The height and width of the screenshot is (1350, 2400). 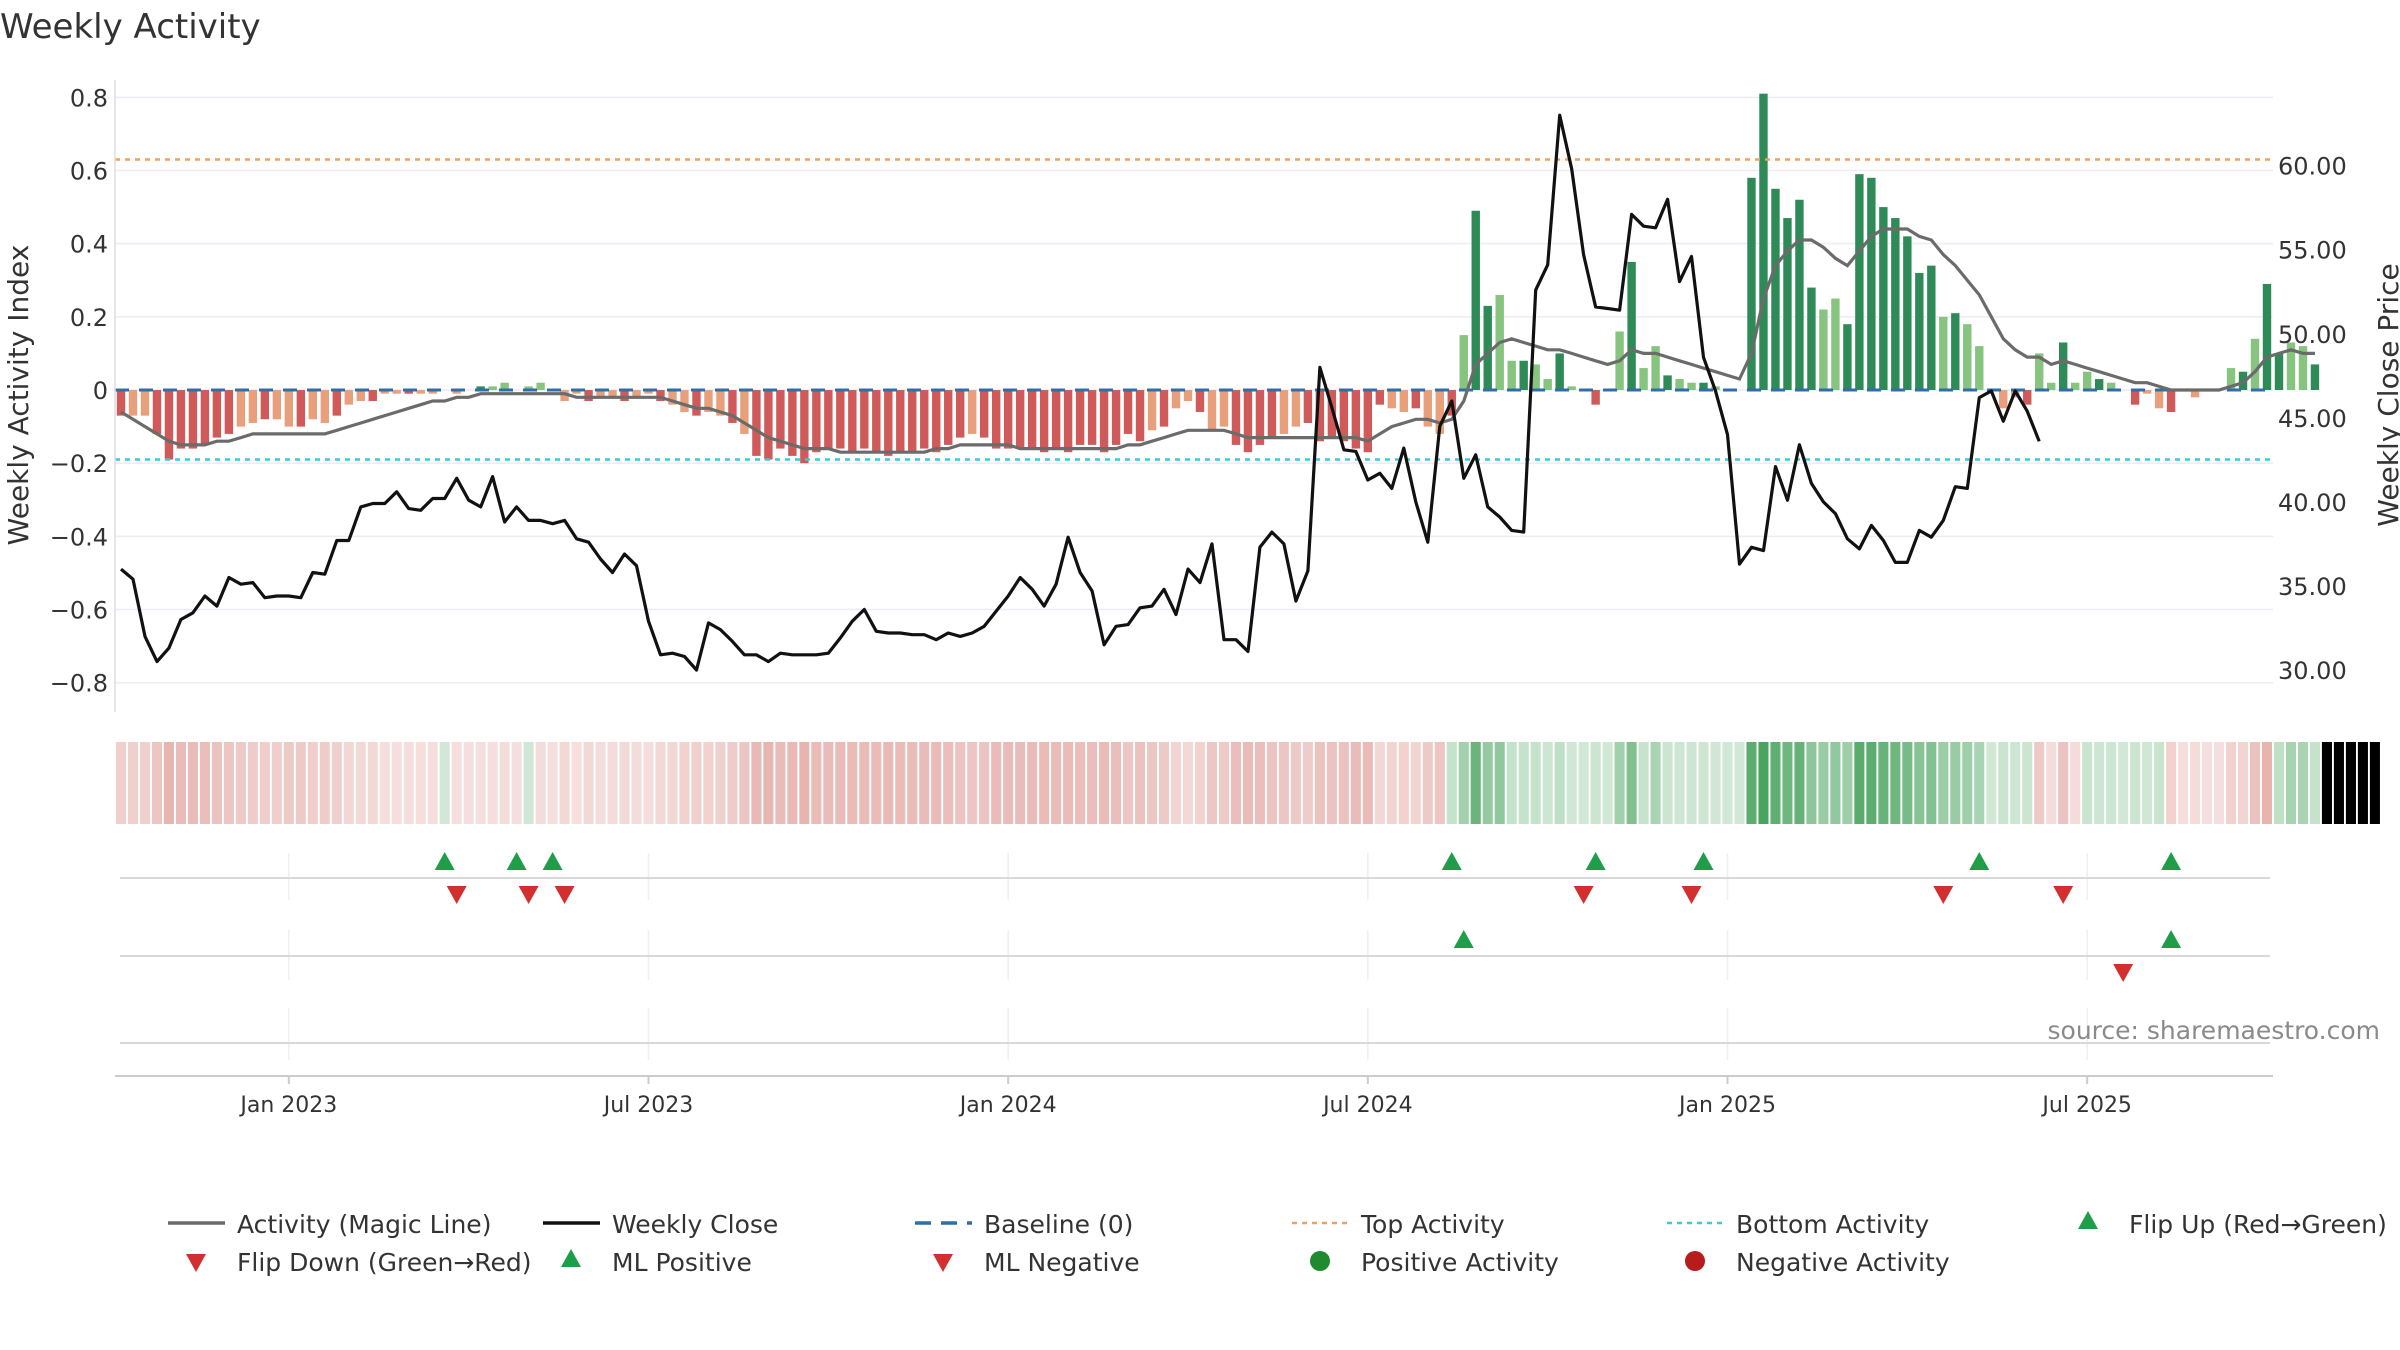 What do you see at coordinates (2312, 419) in the screenshot?
I see `y-tick-right: 45.00` at bounding box center [2312, 419].